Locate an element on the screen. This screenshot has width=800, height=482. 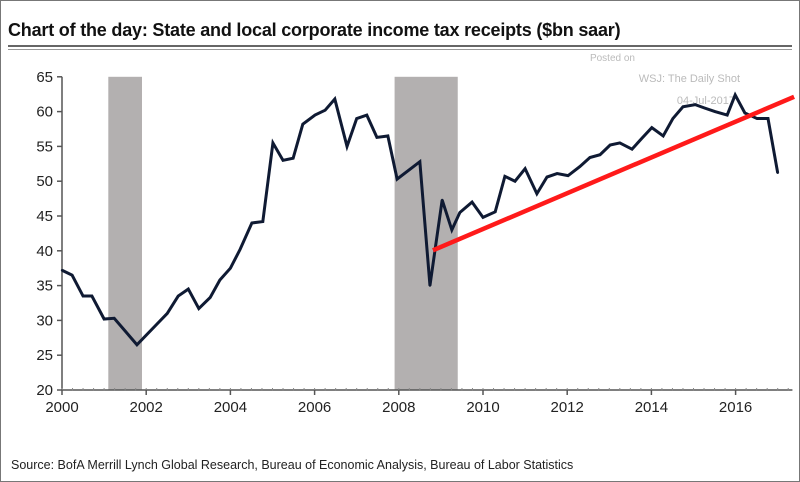
y-tick-label: 40 is located at coordinates (44, 251).